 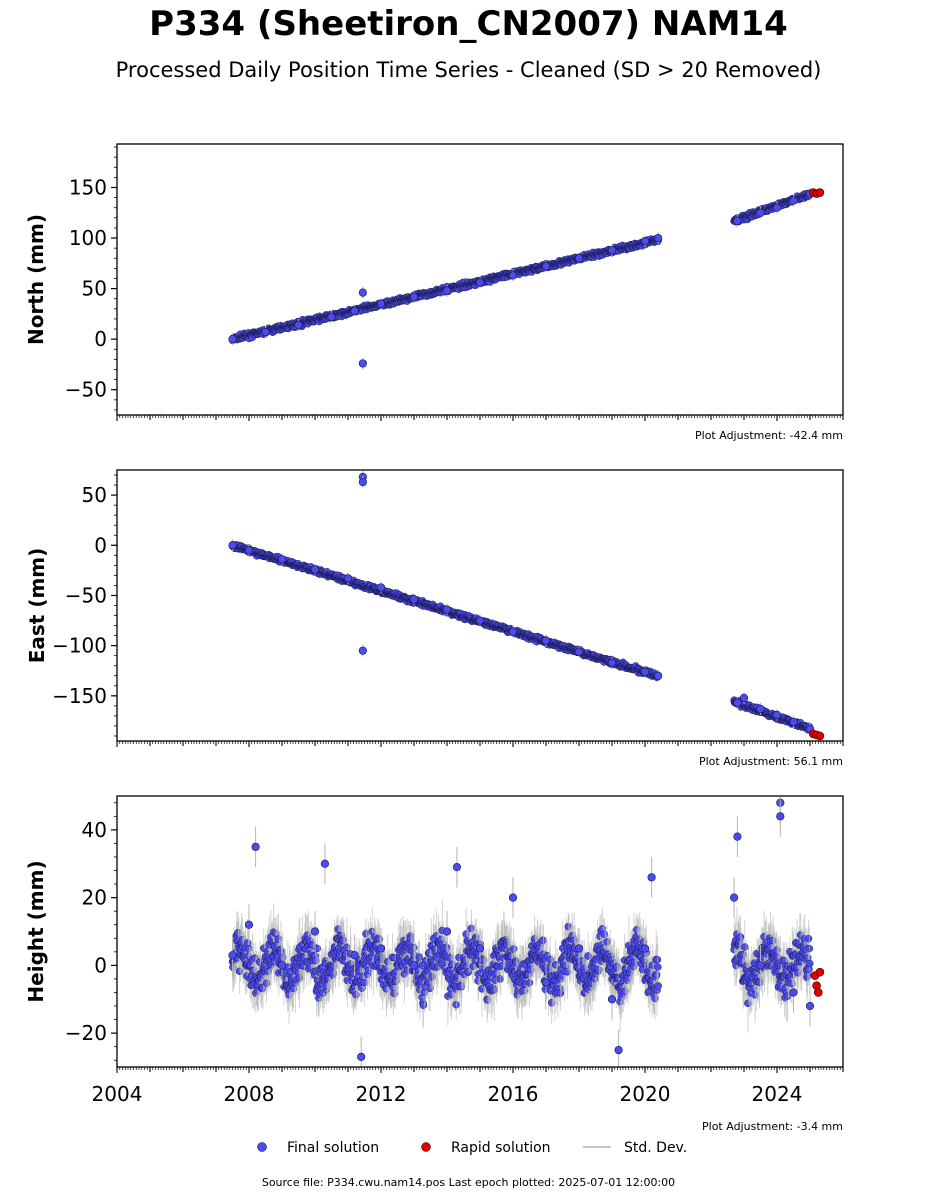 What do you see at coordinates (94, 289) in the screenshot?
I see `y-tick-label: 50` at bounding box center [94, 289].